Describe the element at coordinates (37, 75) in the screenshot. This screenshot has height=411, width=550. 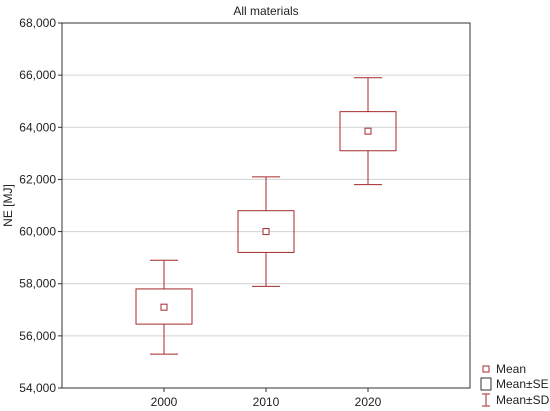
I see `y-tick-label: 66,000` at that location.